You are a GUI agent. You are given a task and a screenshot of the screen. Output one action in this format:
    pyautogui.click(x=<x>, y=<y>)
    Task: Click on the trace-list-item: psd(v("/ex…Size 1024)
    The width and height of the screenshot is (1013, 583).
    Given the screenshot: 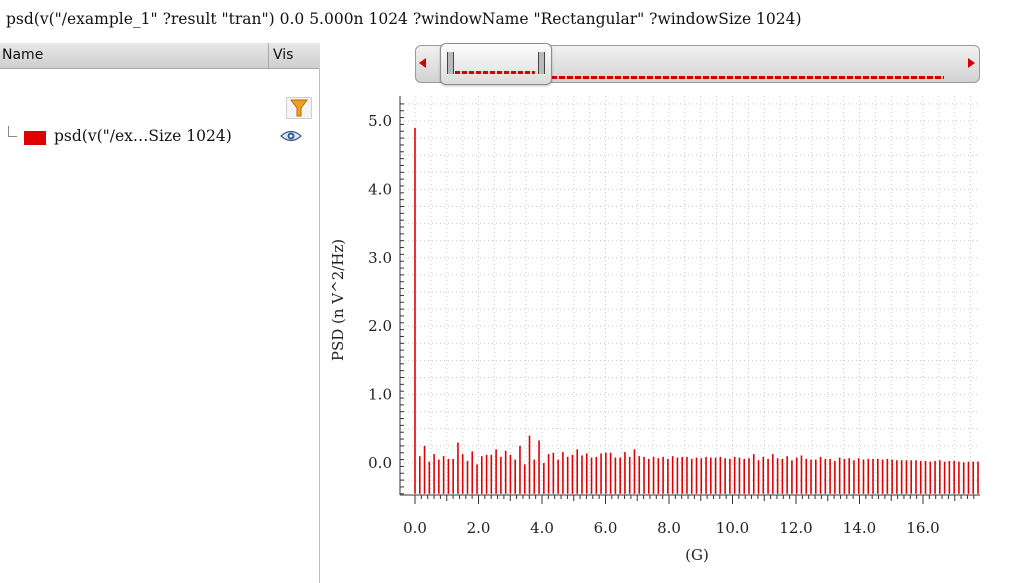 What is the action you would take?
    pyautogui.click(x=160, y=139)
    